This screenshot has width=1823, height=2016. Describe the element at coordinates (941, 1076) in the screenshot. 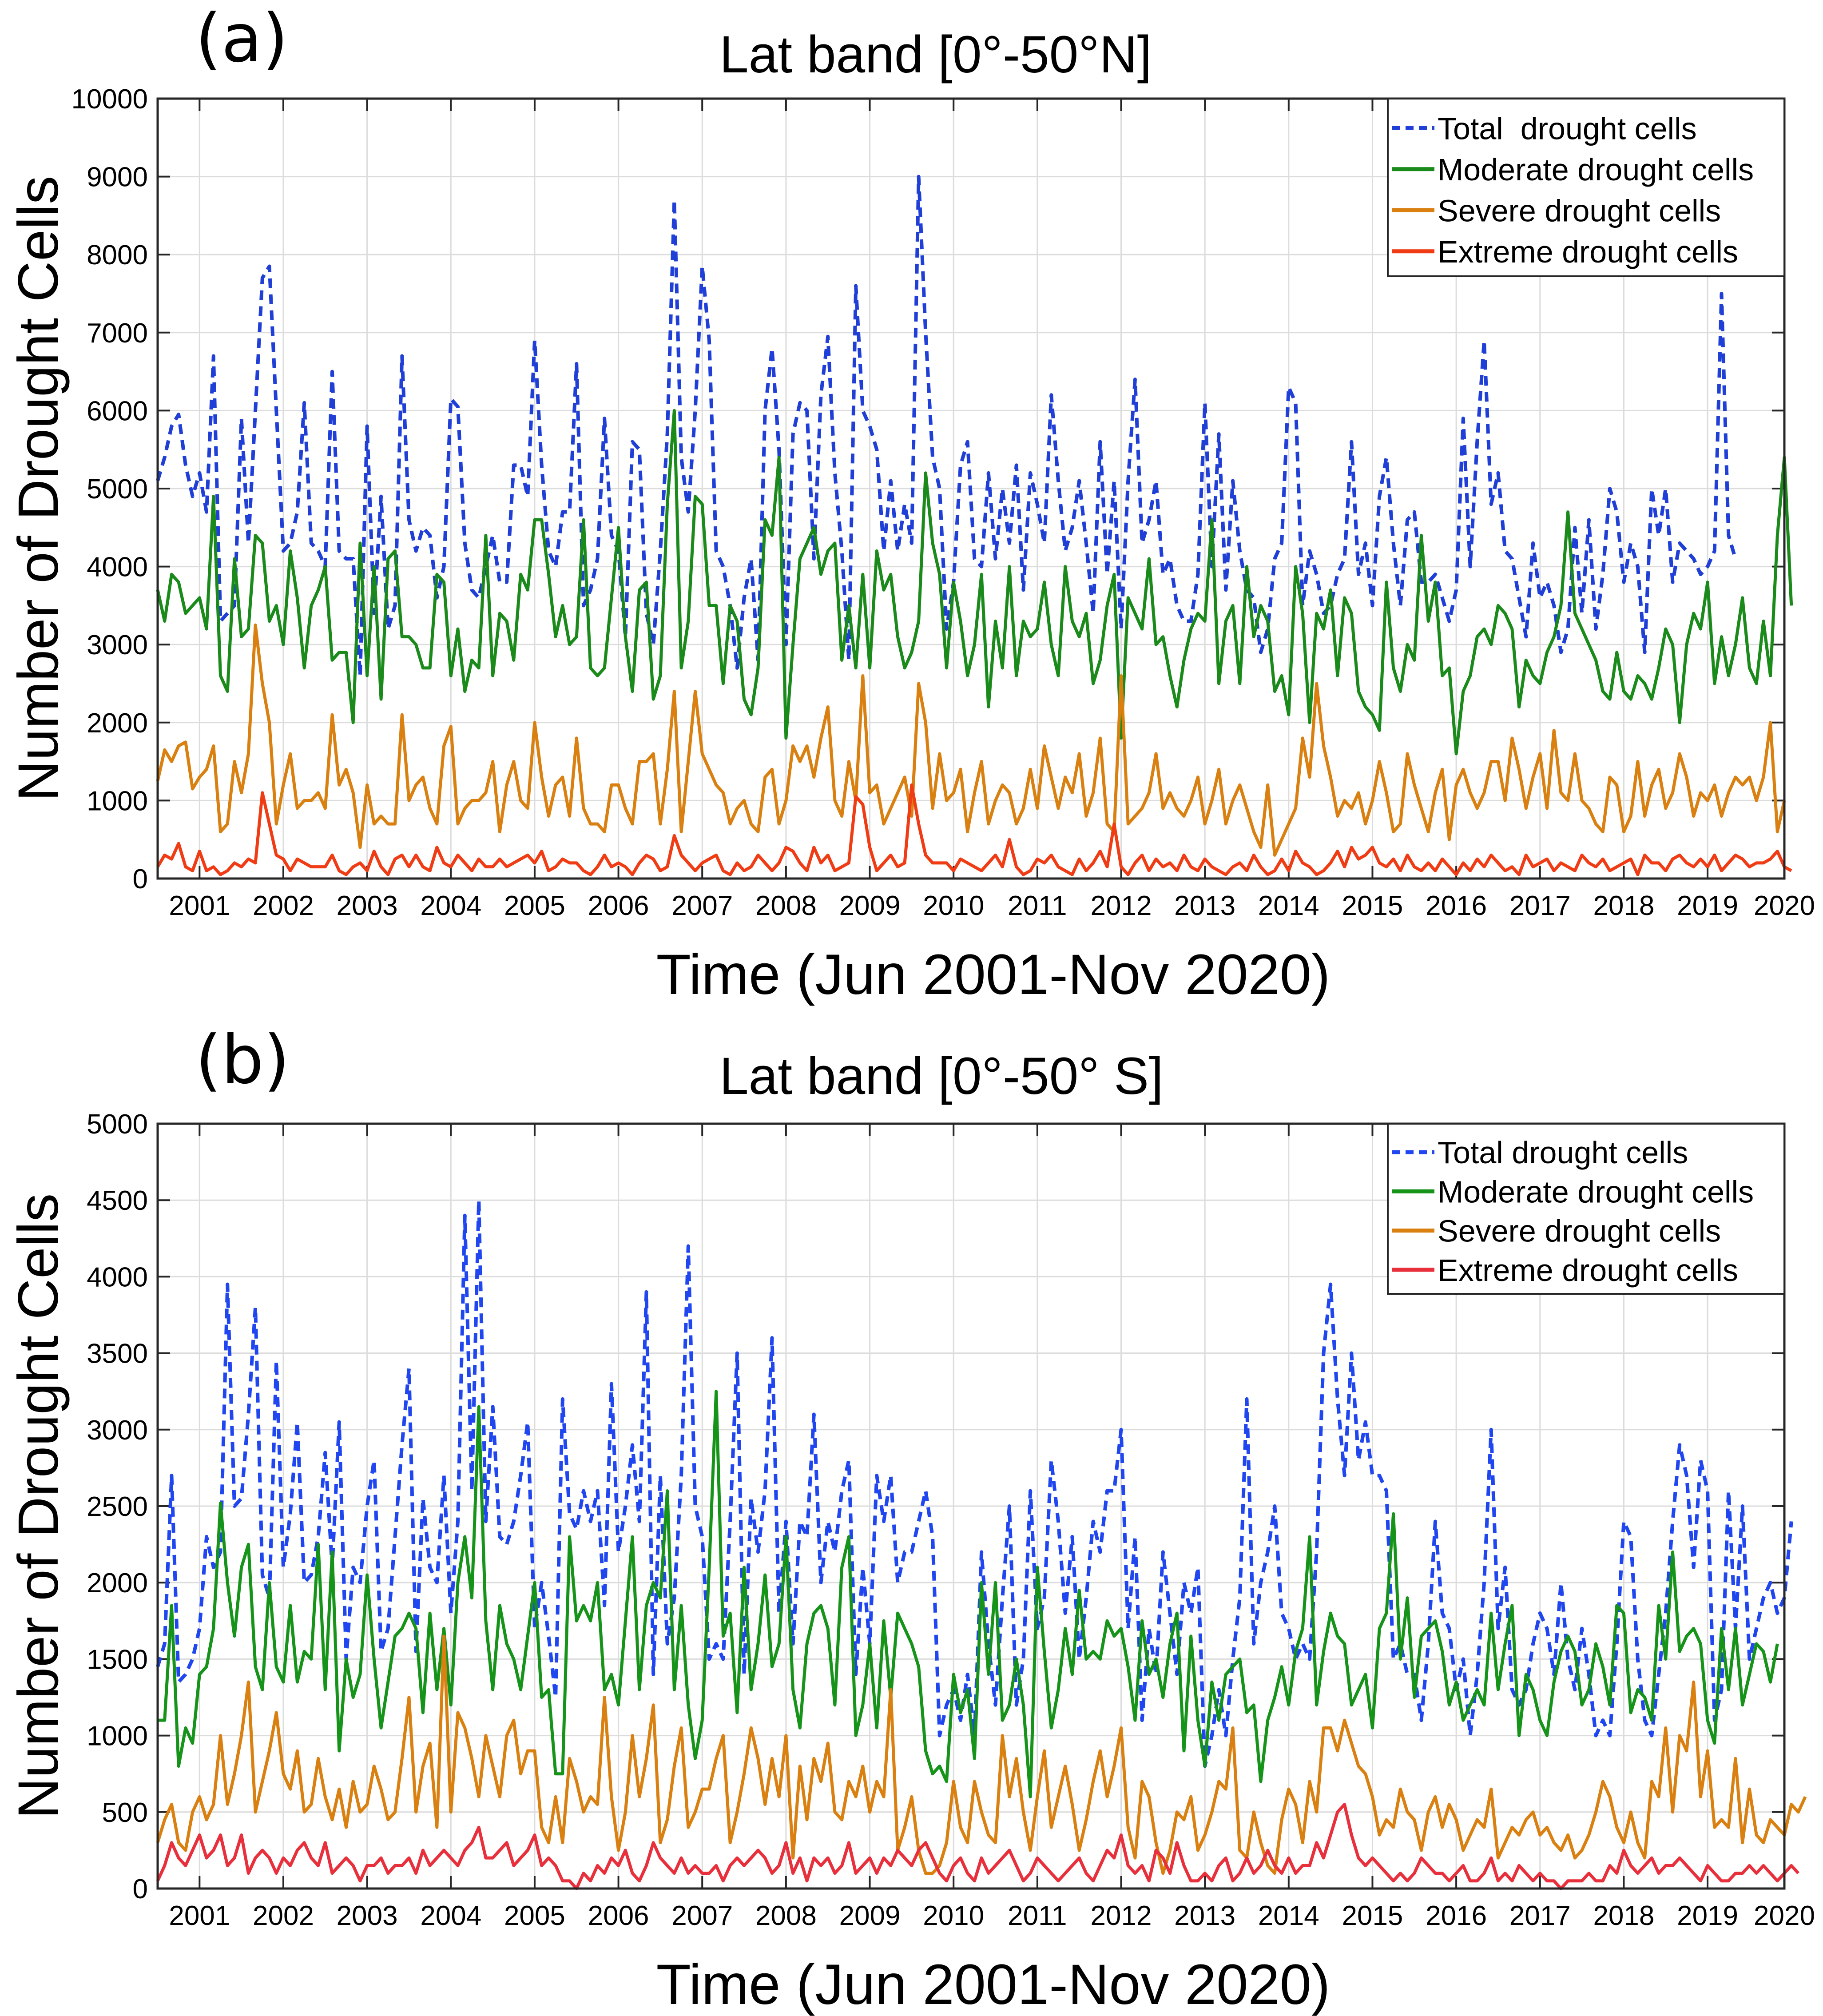

I see `chart-title: Lat band [0°-50° S]` at that location.